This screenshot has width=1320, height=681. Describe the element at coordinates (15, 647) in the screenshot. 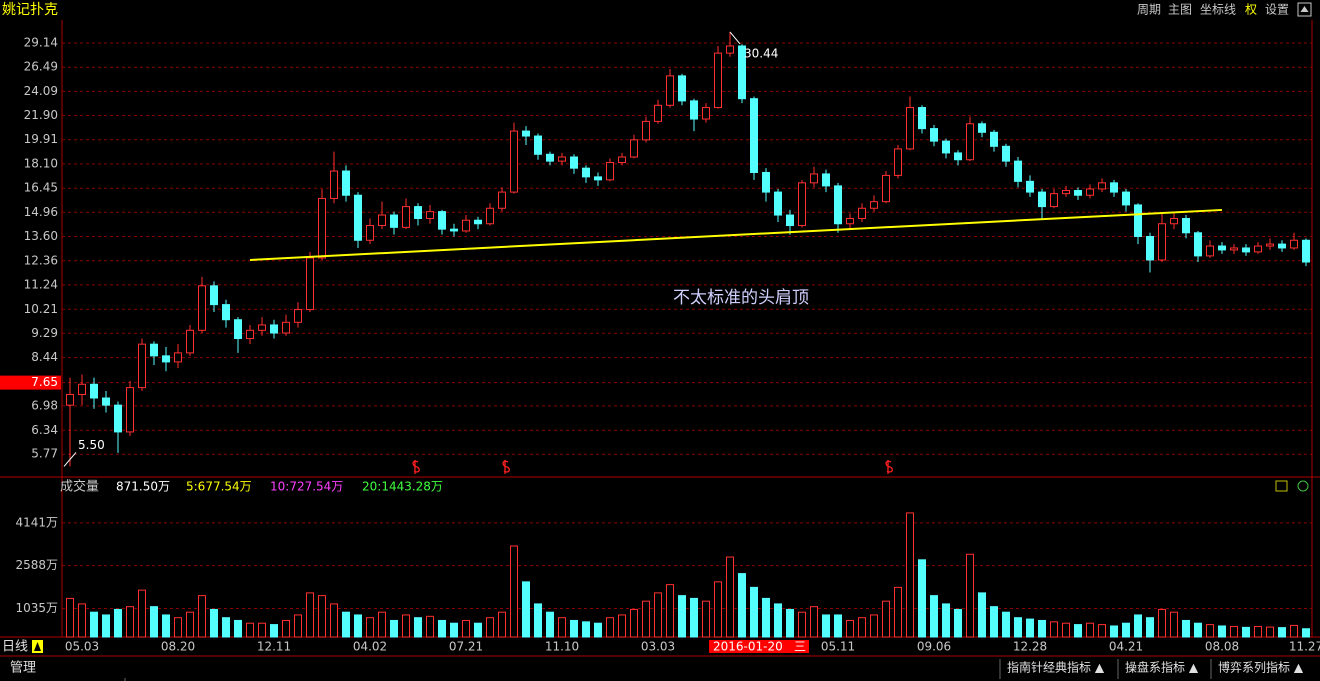

I see `period: 日线` at that location.